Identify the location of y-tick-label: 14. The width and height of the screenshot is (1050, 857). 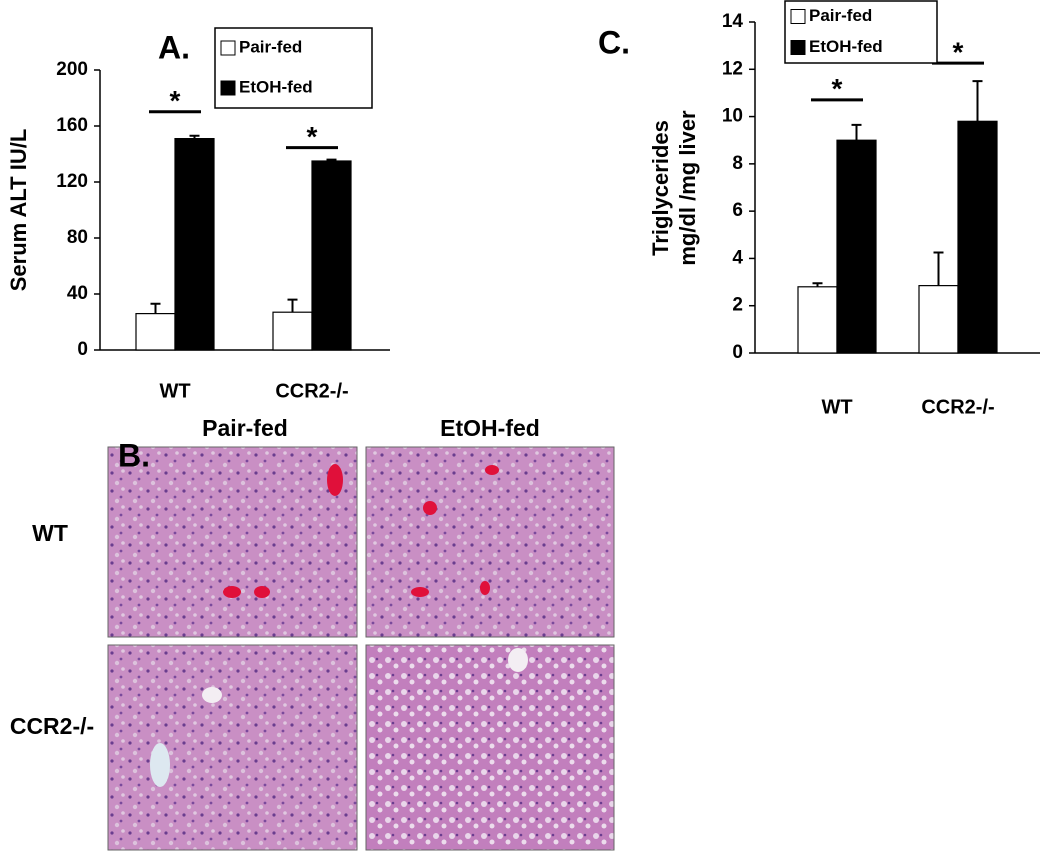
(733, 21).